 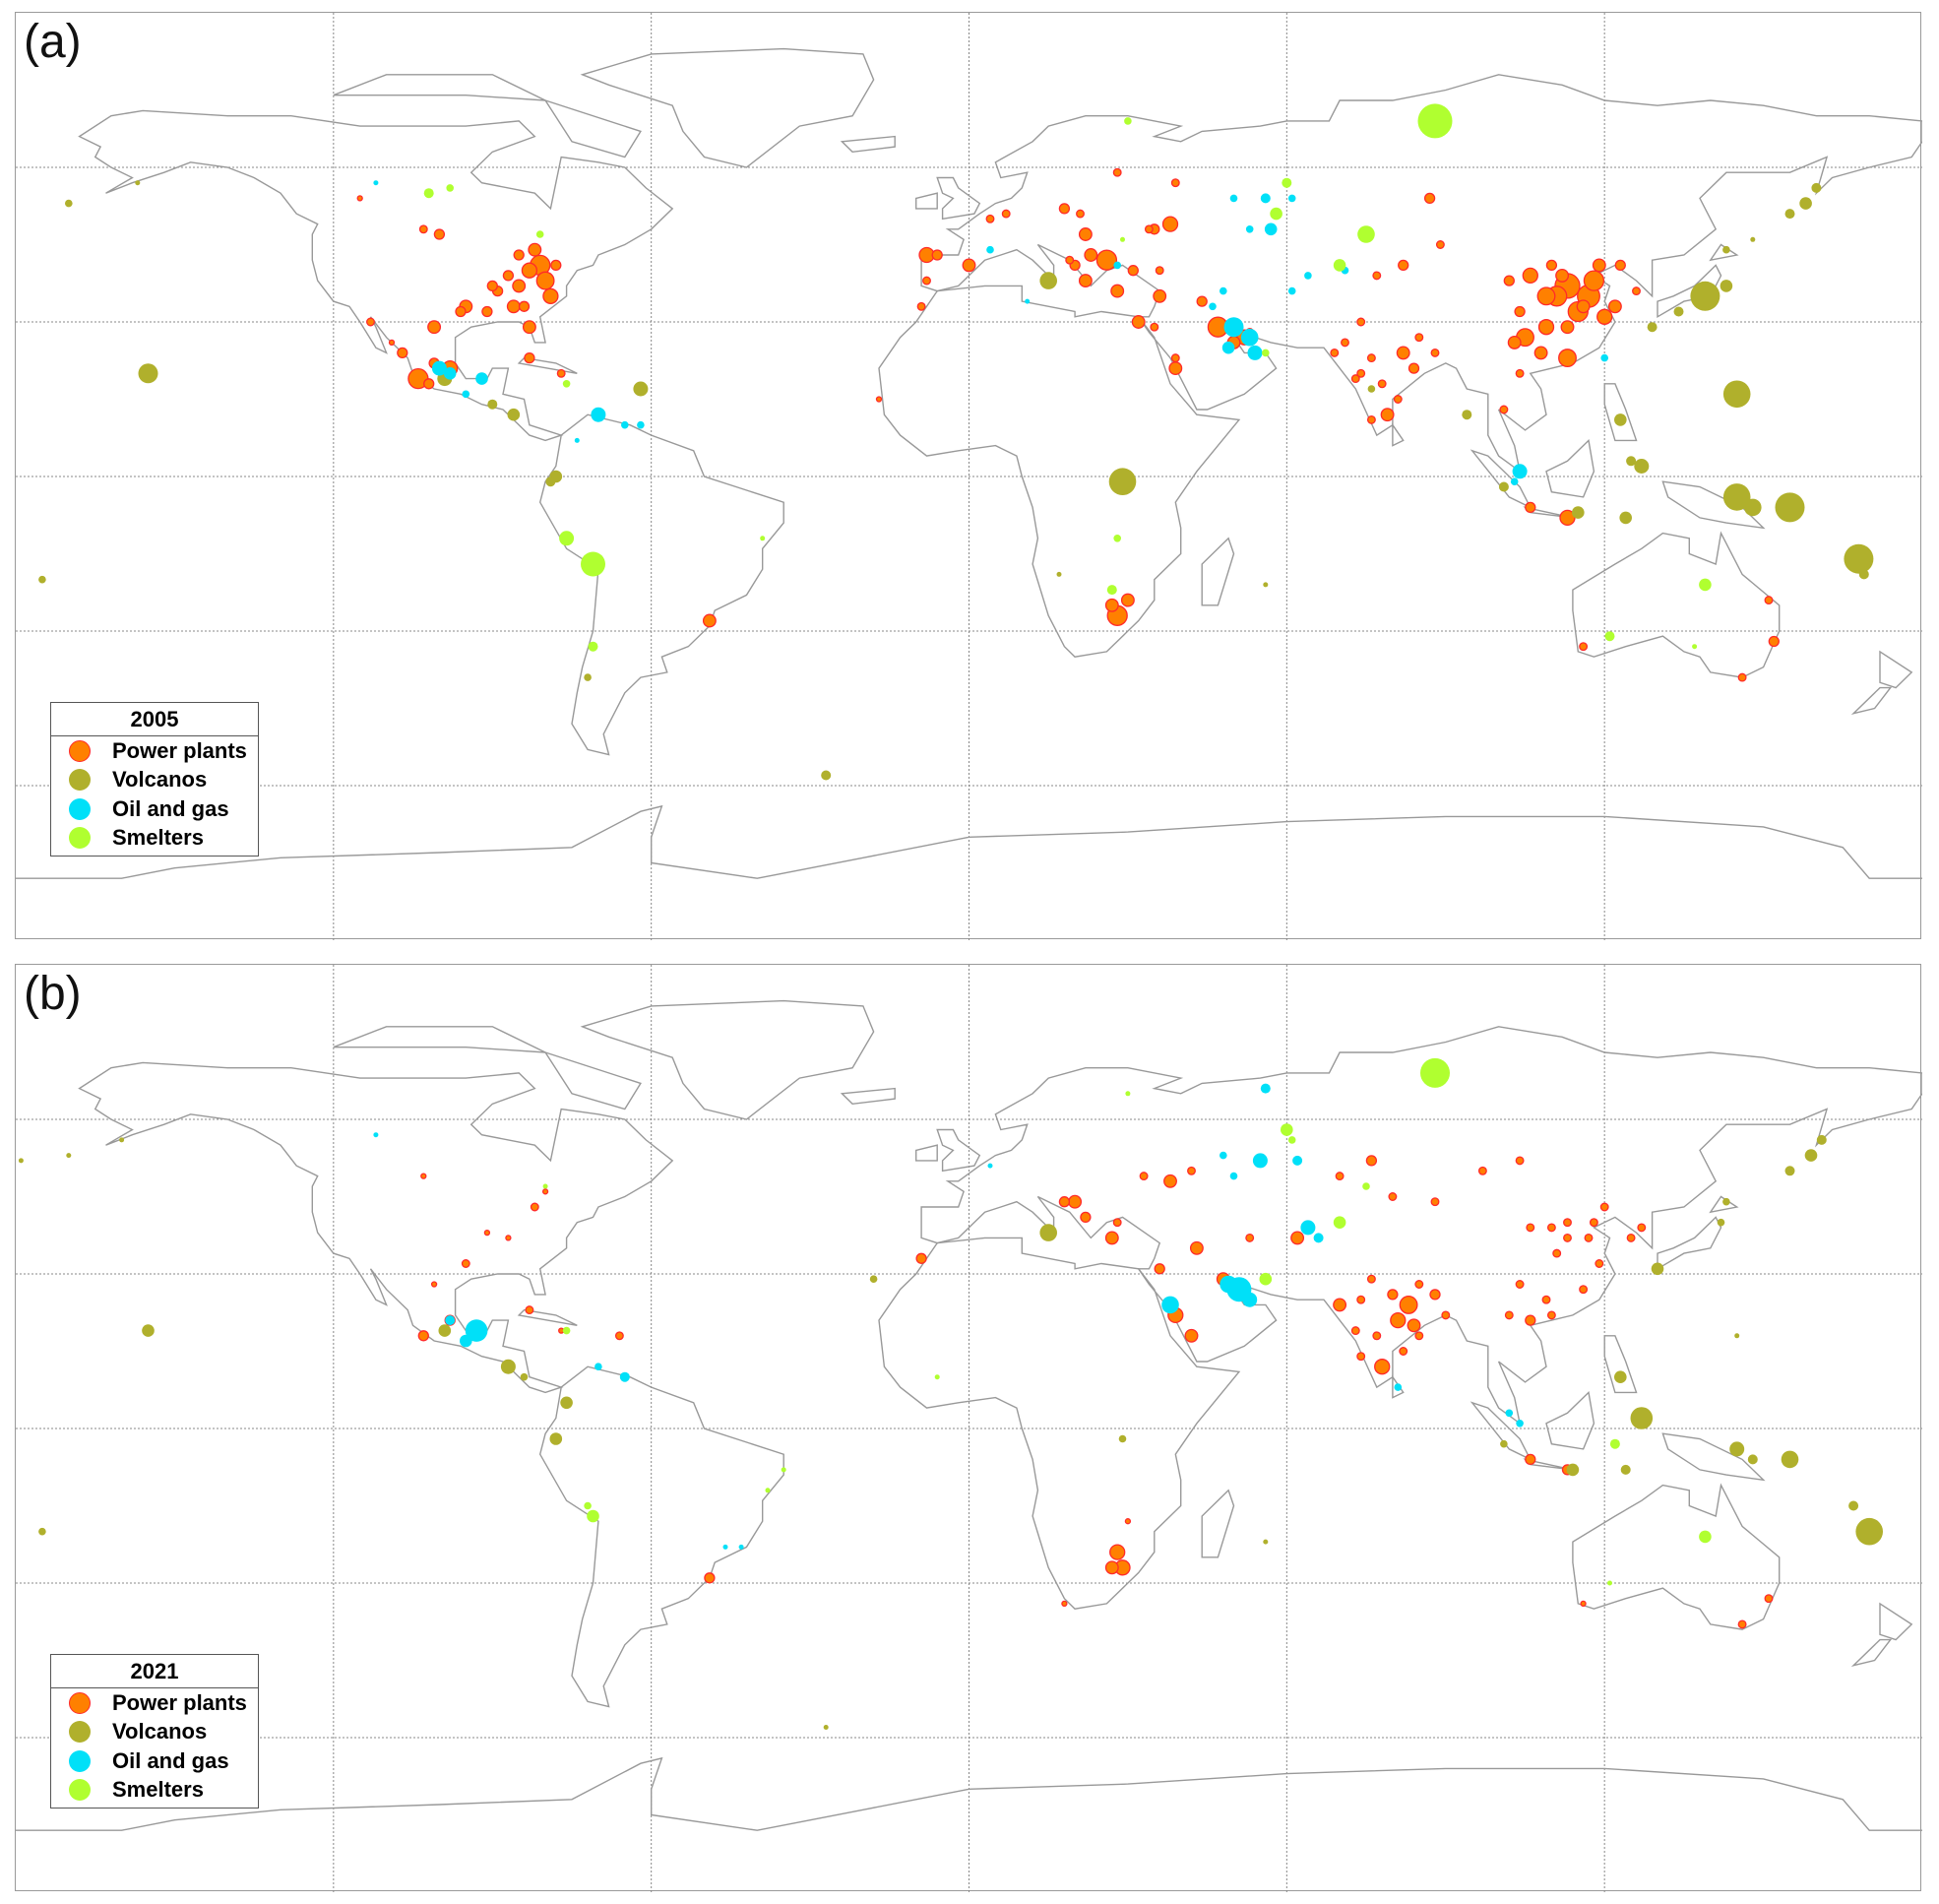 What do you see at coordinates (1501, 479) in the screenshot?
I see `coastline-sumatra` at bounding box center [1501, 479].